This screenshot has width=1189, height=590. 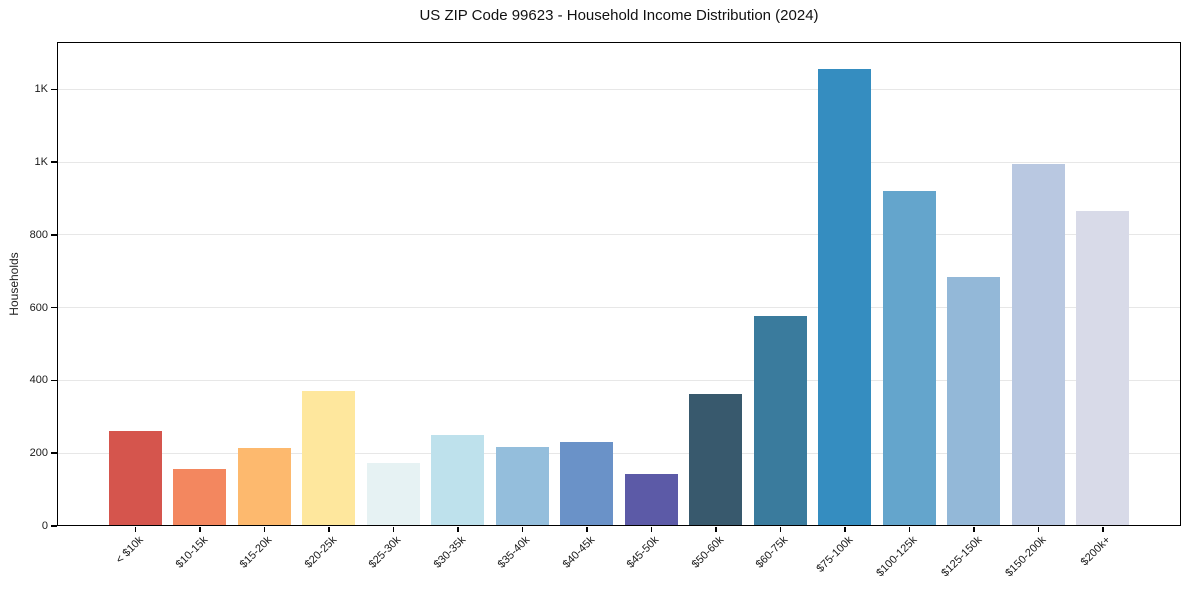 I want to click on bar-$30-35k, so click(x=458, y=480).